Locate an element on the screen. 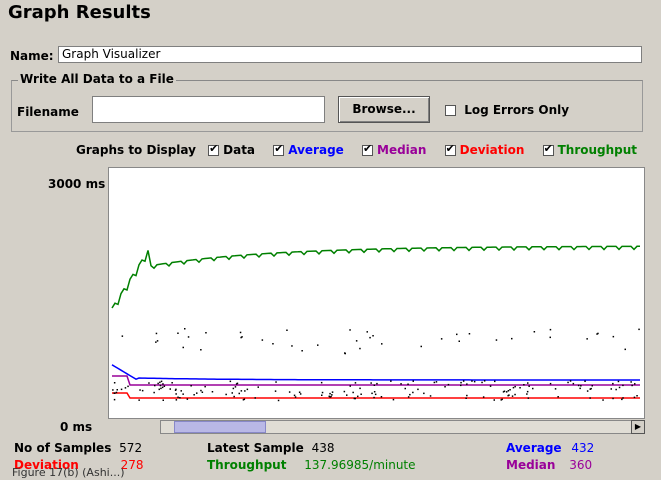 The image size is (661, 480). graph-toggle-throughput: Throughput is located at coordinates (589, 149).